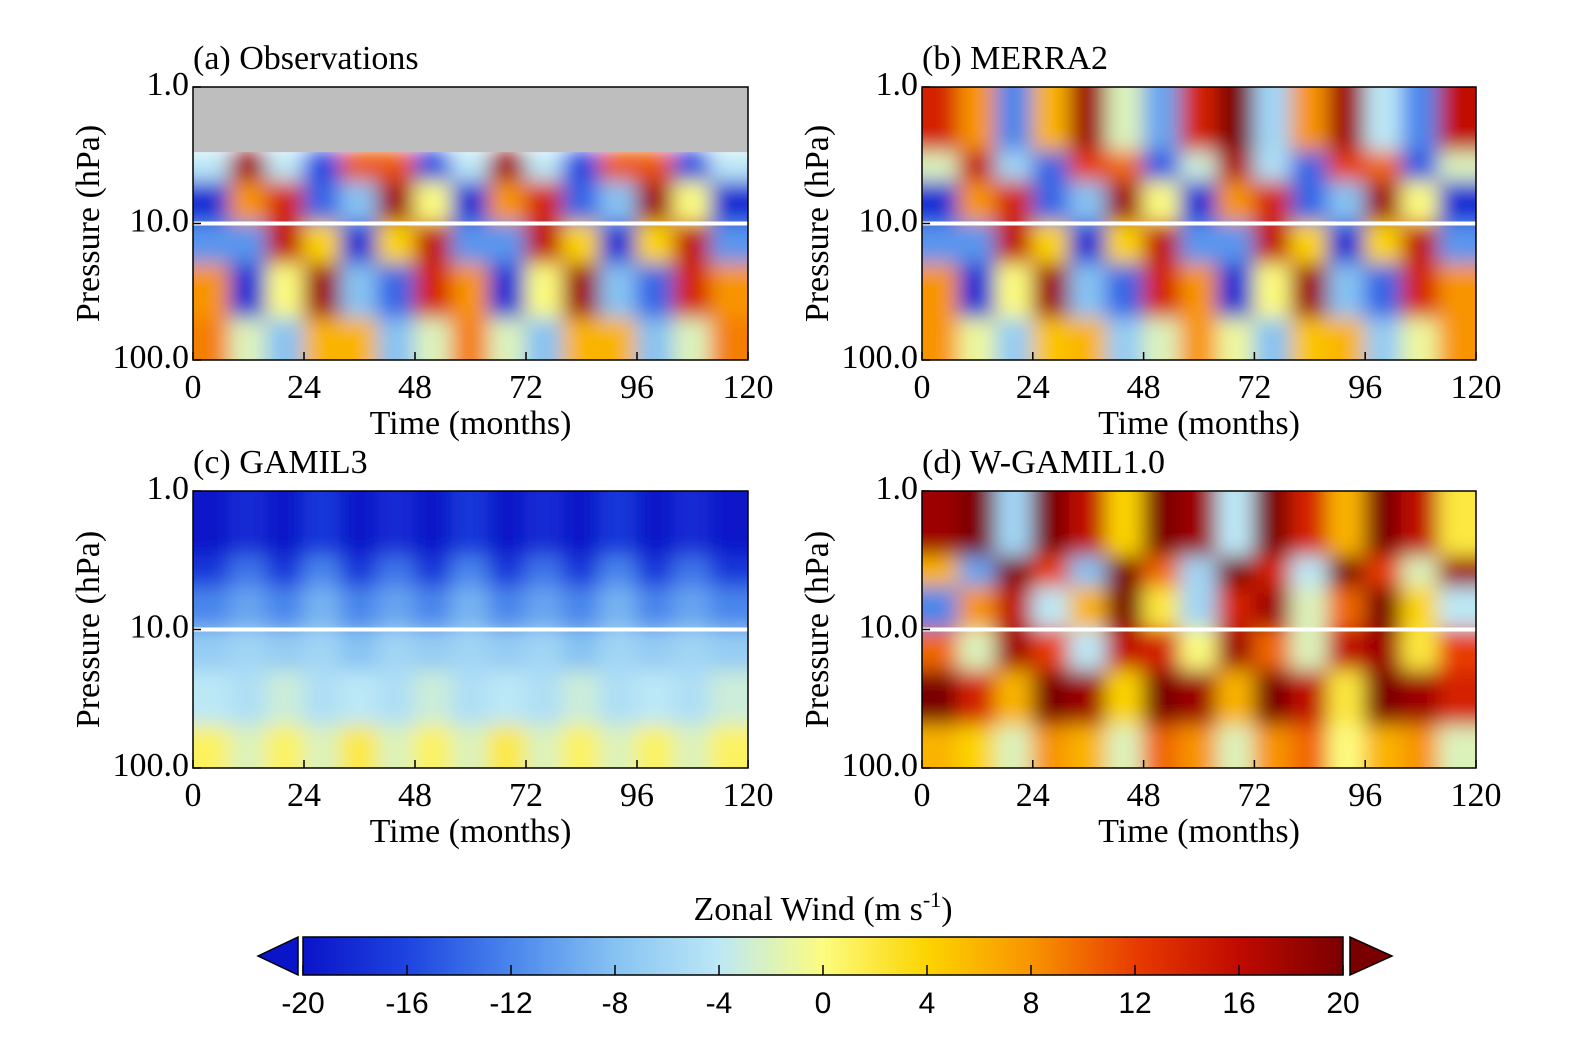 Image resolution: width=1573 pixels, height=1060 pixels. Describe the element at coordinates (302, 1003) in the screenshot. I see `colorbar-tick-label: -20` at that location.